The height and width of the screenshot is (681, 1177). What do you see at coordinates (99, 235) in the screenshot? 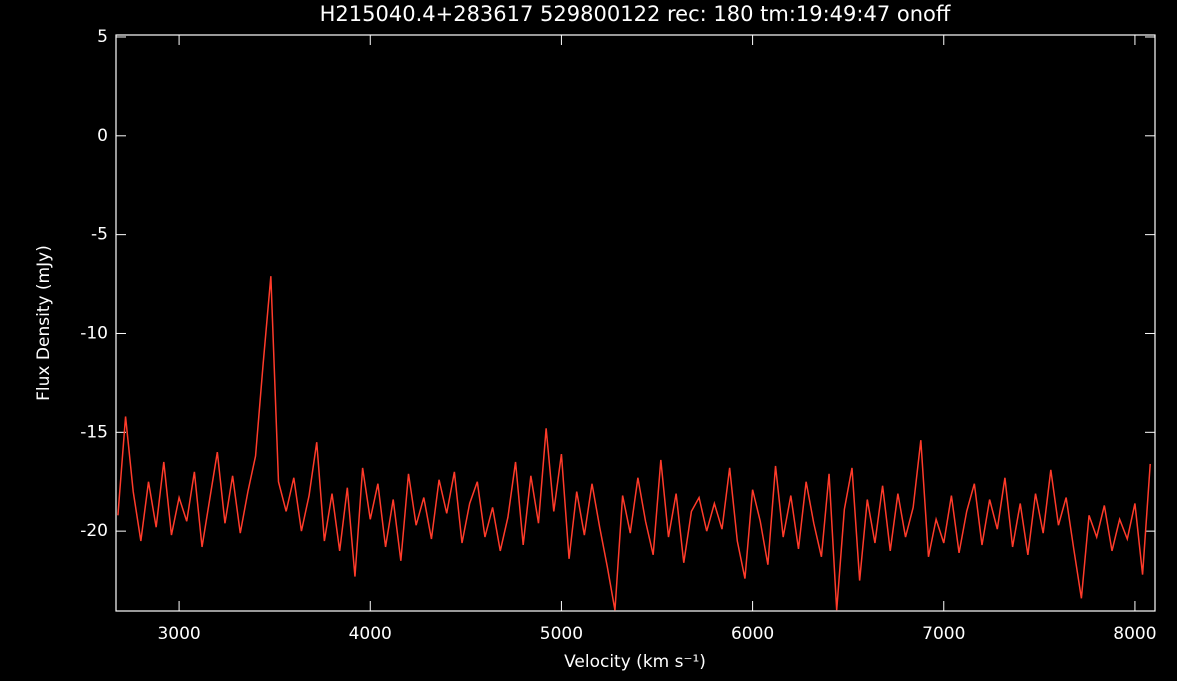
I see `y-tick-label: -5` at bounding box center [99, 235].